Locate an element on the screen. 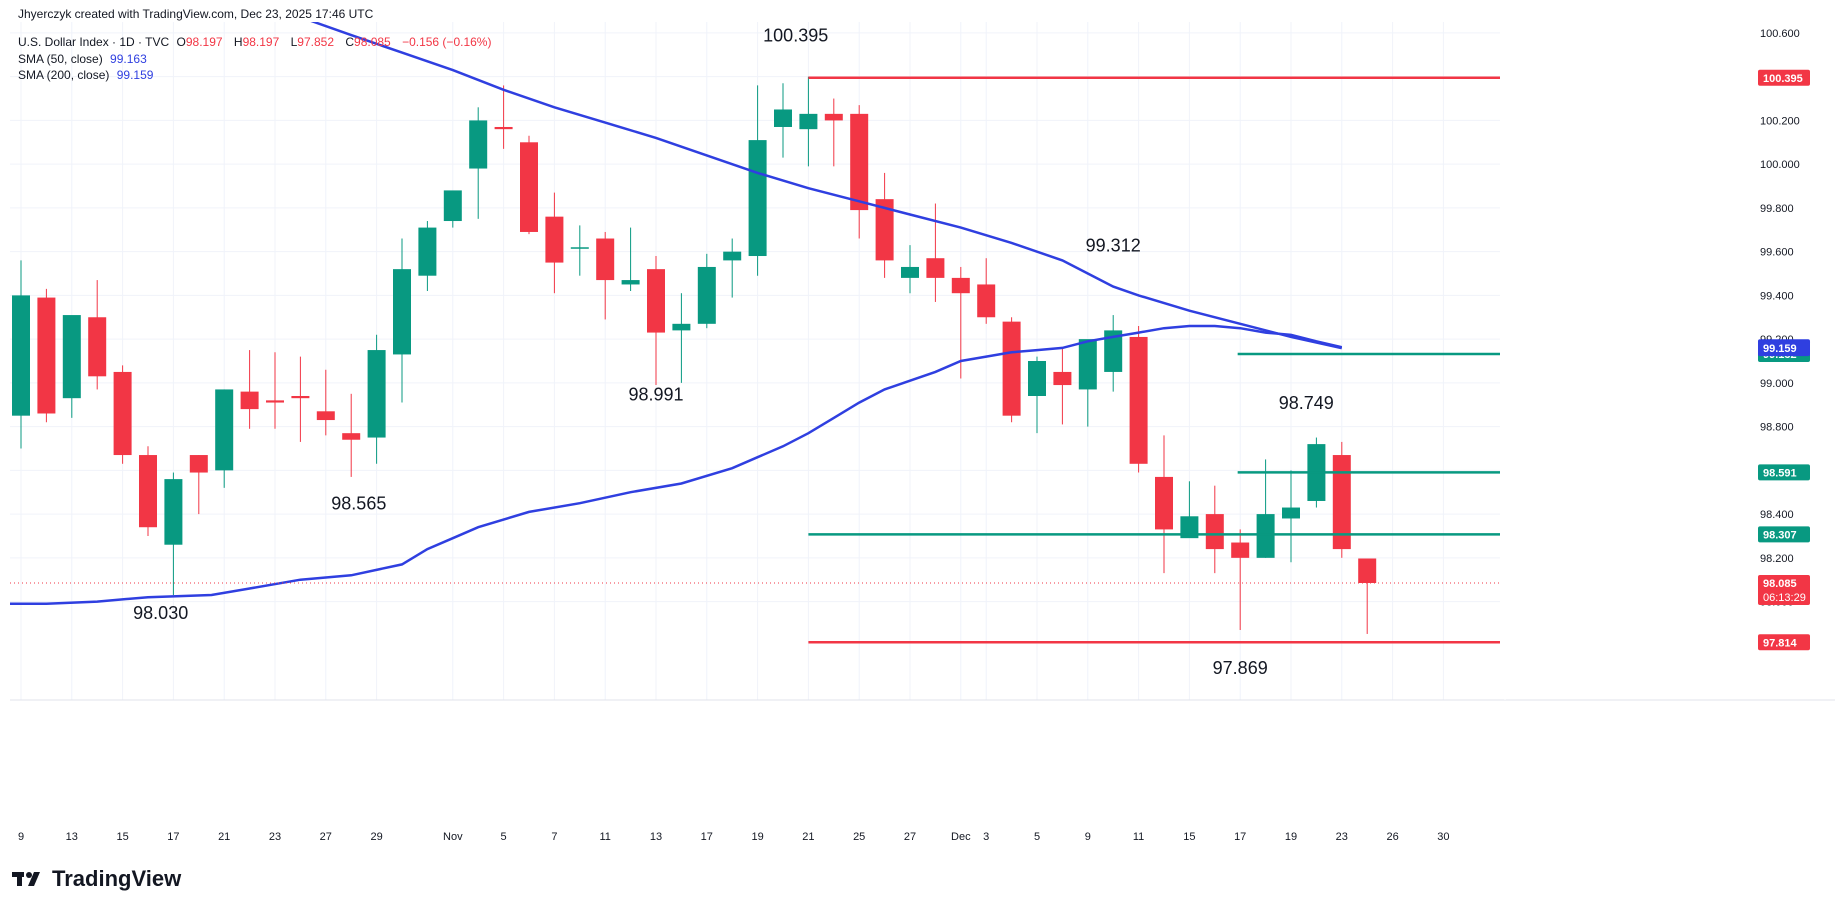 The height and width of the screenshot is (909, 1835). time-tick-label: 21 is located at coordinates (224, 837).